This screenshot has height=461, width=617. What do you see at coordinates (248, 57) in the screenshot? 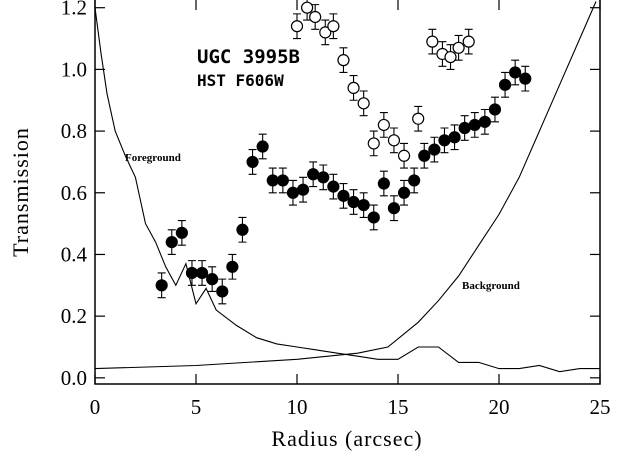
I see `annotation: UGC 3995B` at bounding box center [248, 57].